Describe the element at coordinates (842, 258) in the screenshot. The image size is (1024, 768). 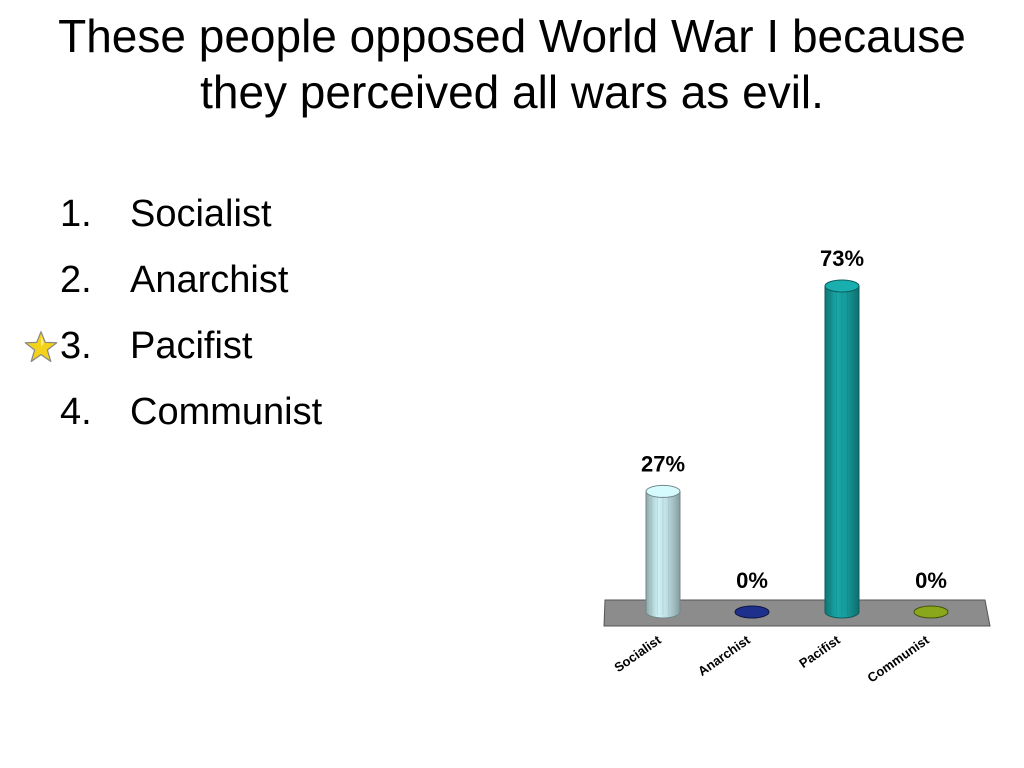
I see `data-label-pacifist: 73%` at that location.